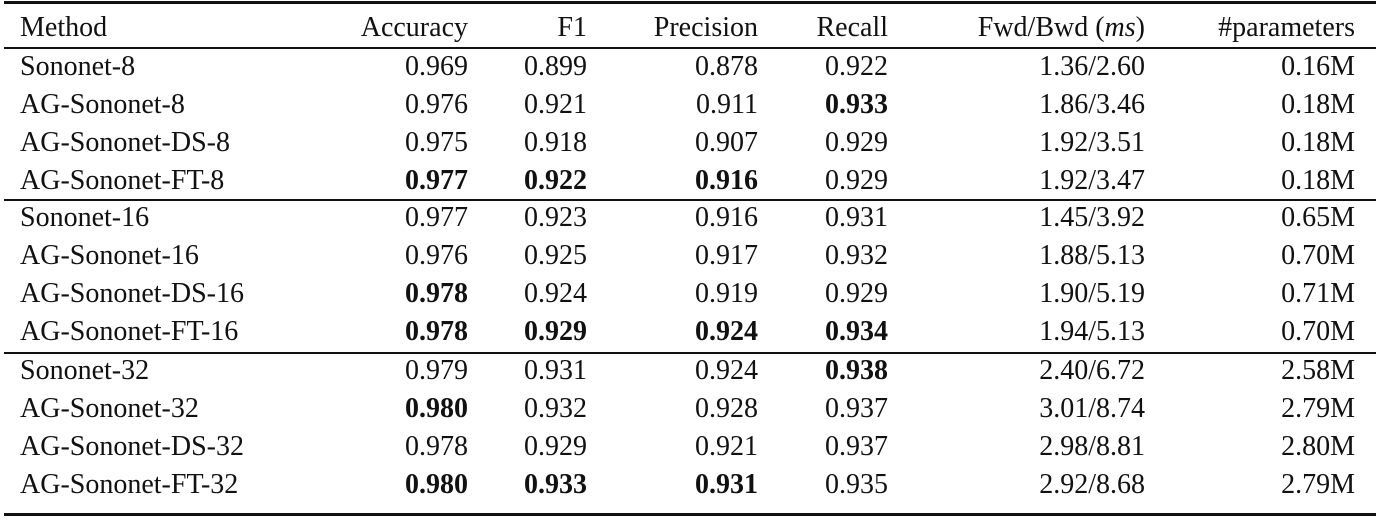  Describe the element at coordinates (1092, 66) in the screenshot. I see `value-cell: 1.36/2.60` at that location.